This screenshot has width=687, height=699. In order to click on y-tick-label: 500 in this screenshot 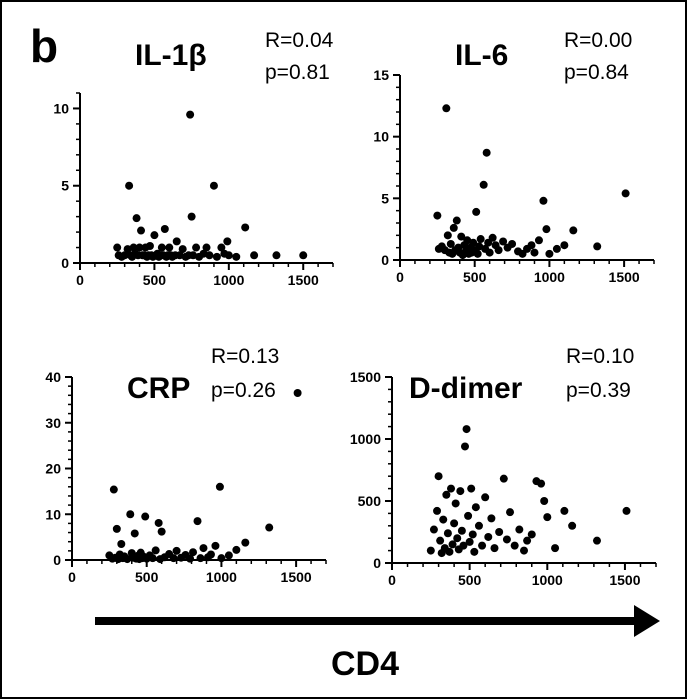, I will do `click(370, 501)`.